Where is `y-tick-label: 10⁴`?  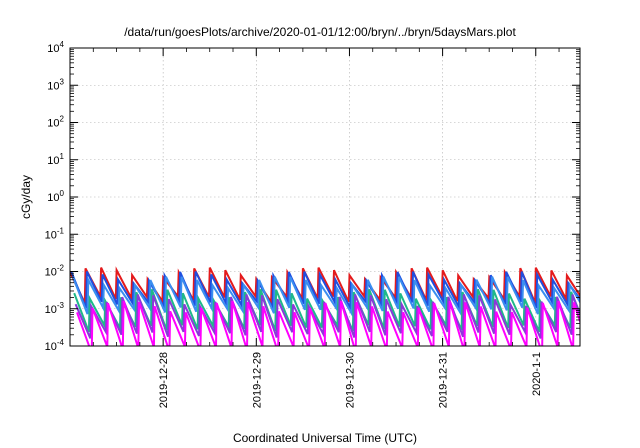 y-tick-label: 10⁴ is located at coordinates (55, 47).